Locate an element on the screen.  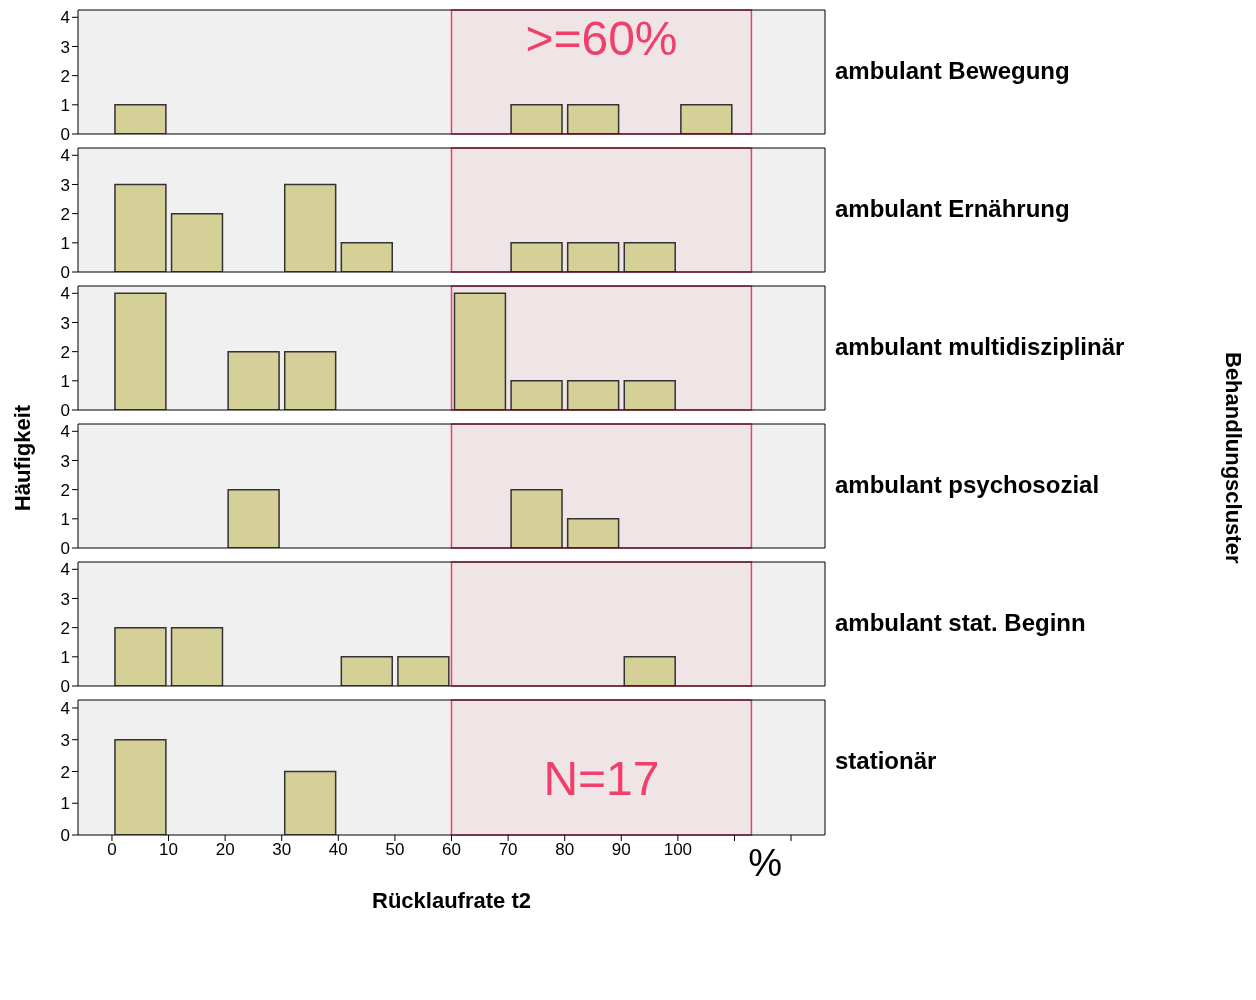
band-label: >=60% is located at coordinates (601, 39).